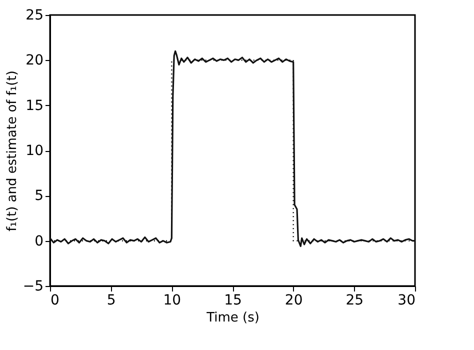 This screenshot has width=474, height=350. What do you see at coordinates (39, 196) in the screenshot?
I see `y-tick-label: 5` at bounding box center [39, 196].